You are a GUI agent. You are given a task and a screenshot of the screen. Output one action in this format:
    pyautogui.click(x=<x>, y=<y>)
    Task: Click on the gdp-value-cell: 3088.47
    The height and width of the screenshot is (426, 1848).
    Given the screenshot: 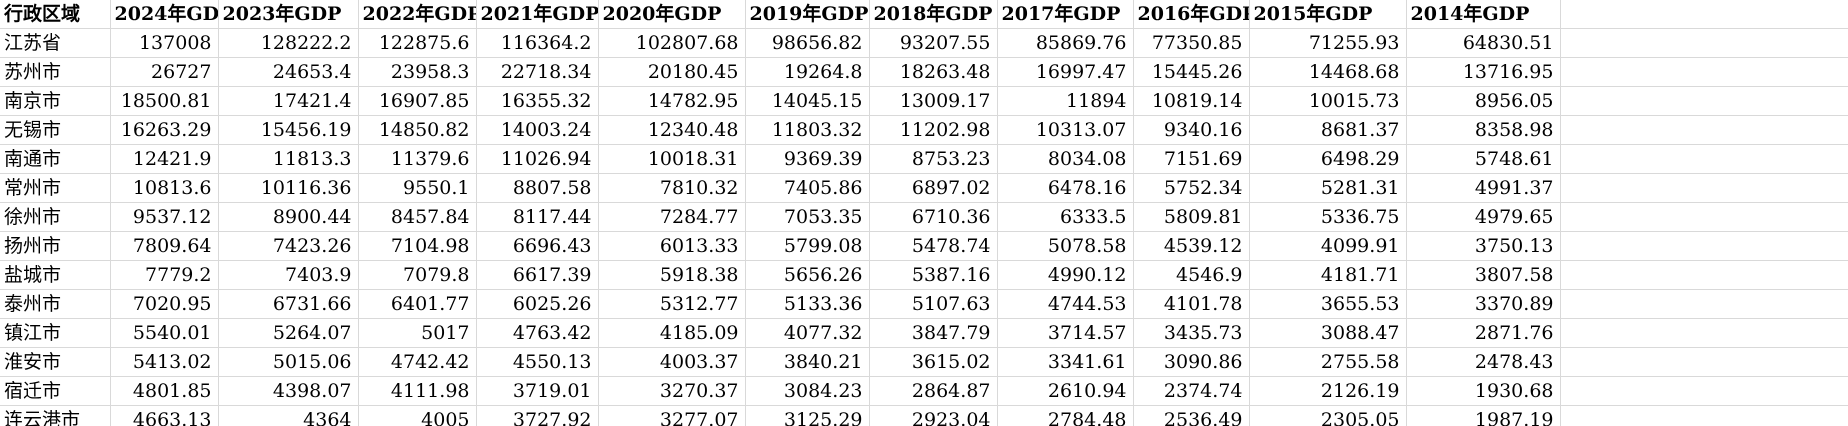 What is the action you would take?
    pyautogui.click(x=1328, y=333)
    